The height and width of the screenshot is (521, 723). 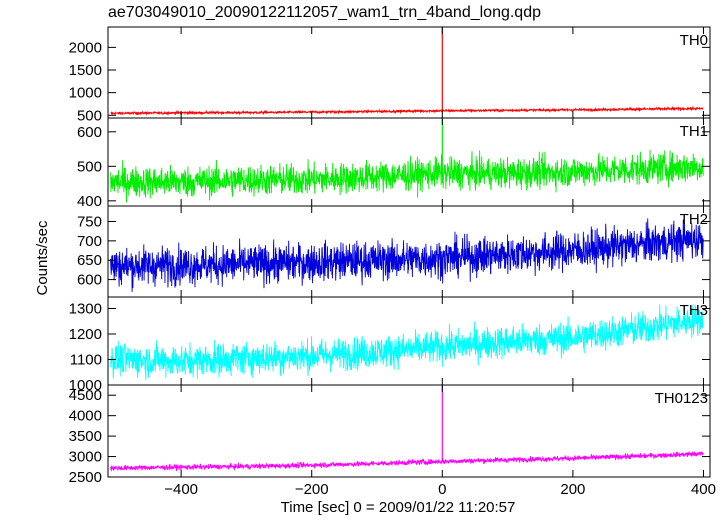 What do you see at coordinates (407, 461) in the screenshot?
I see `series-line-th0123` at bounding box center [407, 461].